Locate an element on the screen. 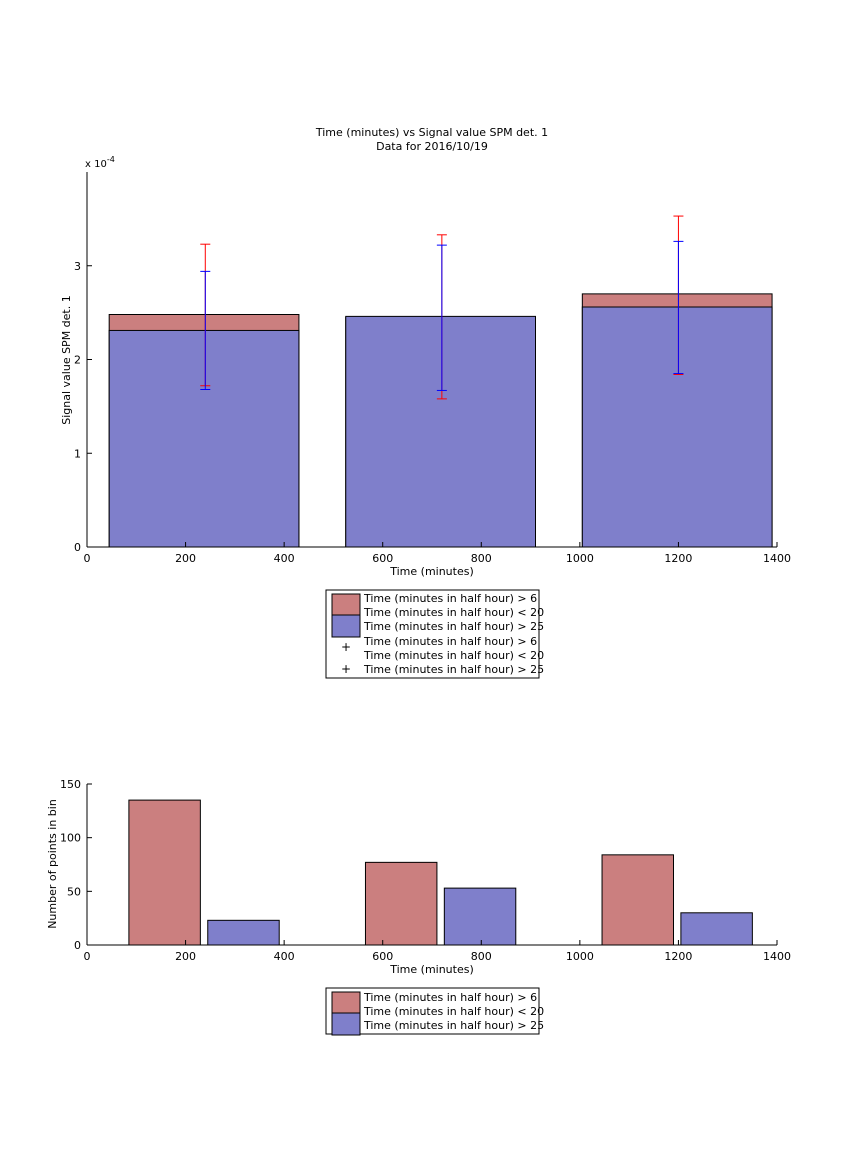 The height and width of the screenshot is (1152, 864). chart1-legend-box is located at coordinates (432, 634).